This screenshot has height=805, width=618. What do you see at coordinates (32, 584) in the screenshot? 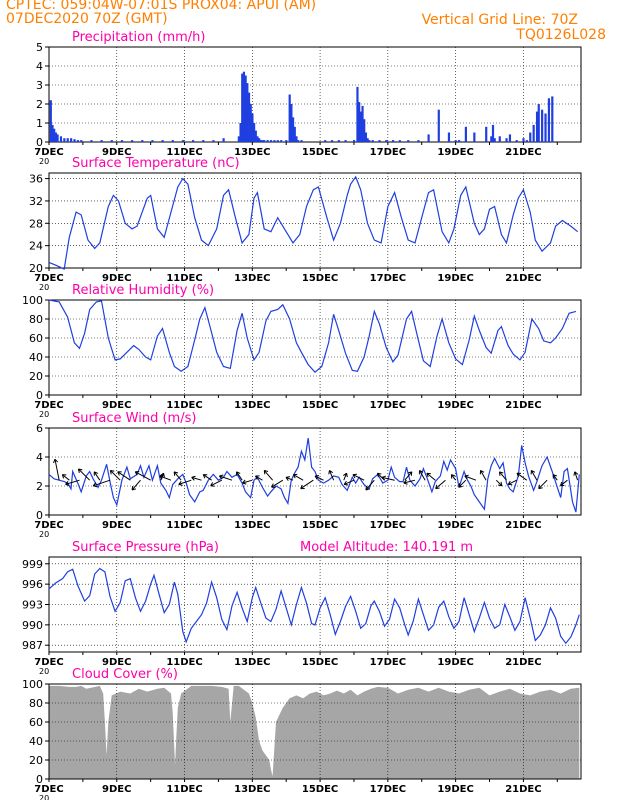
I see `y-tick-label: 996` at bounding box center [32, 584].